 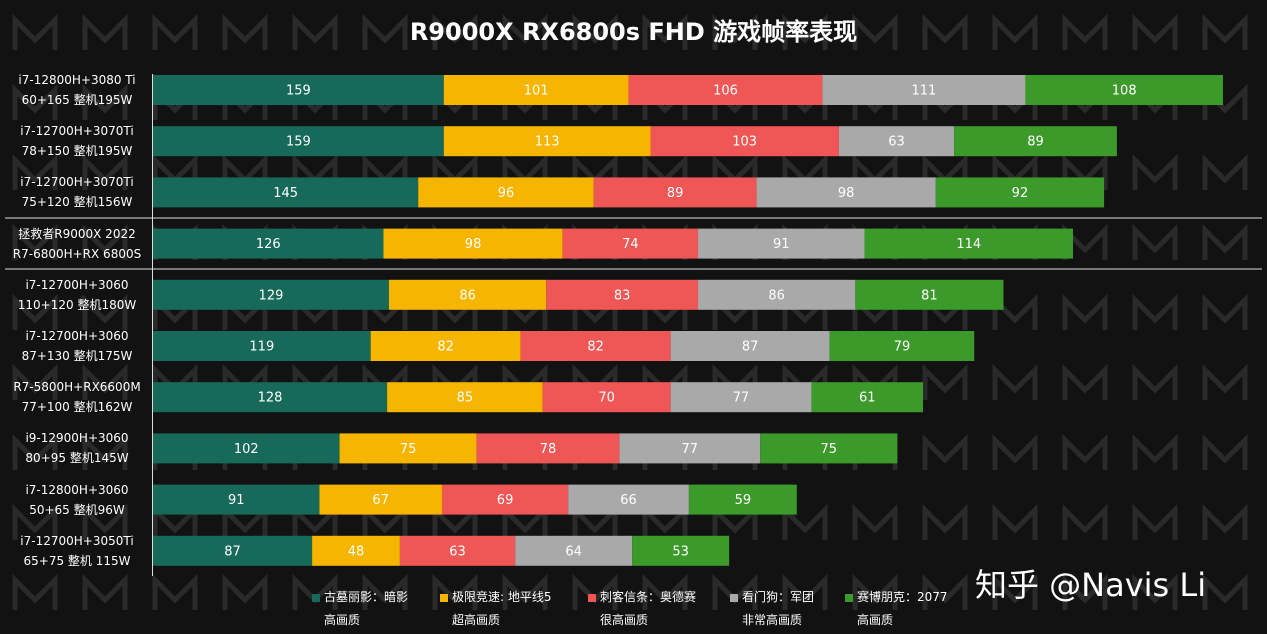 I want to click on value-label: 61, so click(x=867, y=398).